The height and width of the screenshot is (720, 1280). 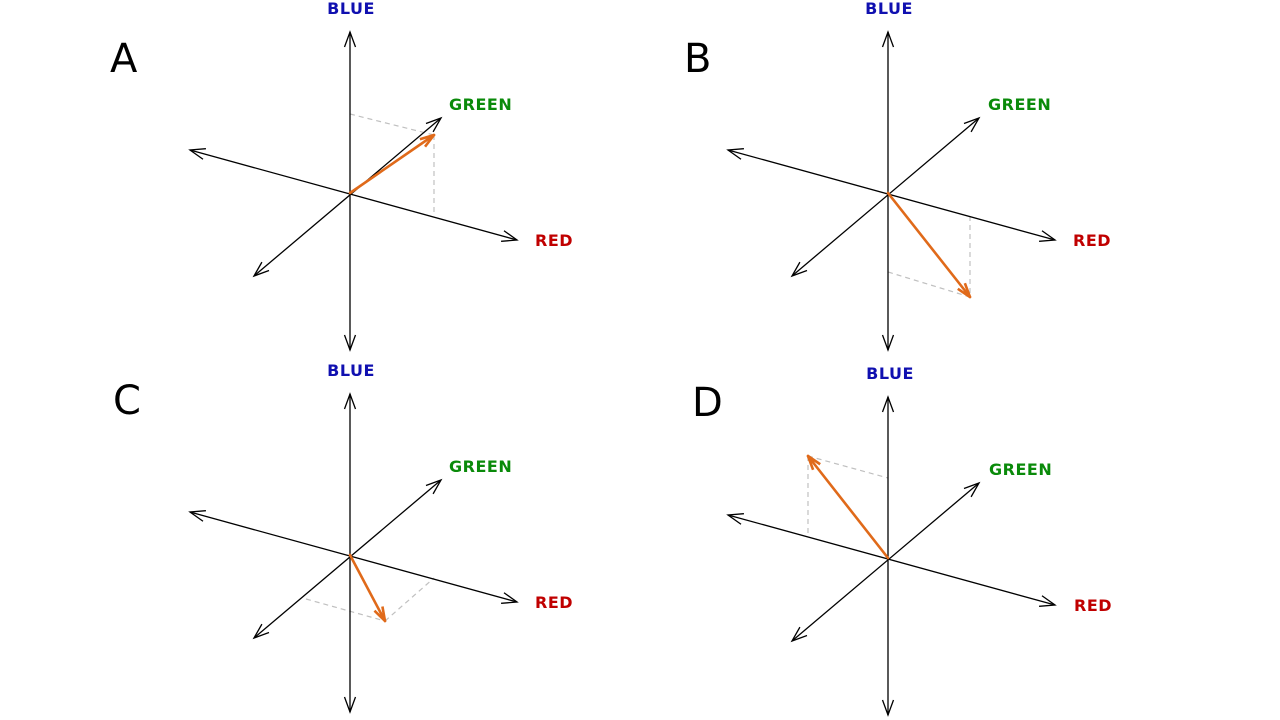 I want to click on panel-letter: C, so click(x=127, y=401).